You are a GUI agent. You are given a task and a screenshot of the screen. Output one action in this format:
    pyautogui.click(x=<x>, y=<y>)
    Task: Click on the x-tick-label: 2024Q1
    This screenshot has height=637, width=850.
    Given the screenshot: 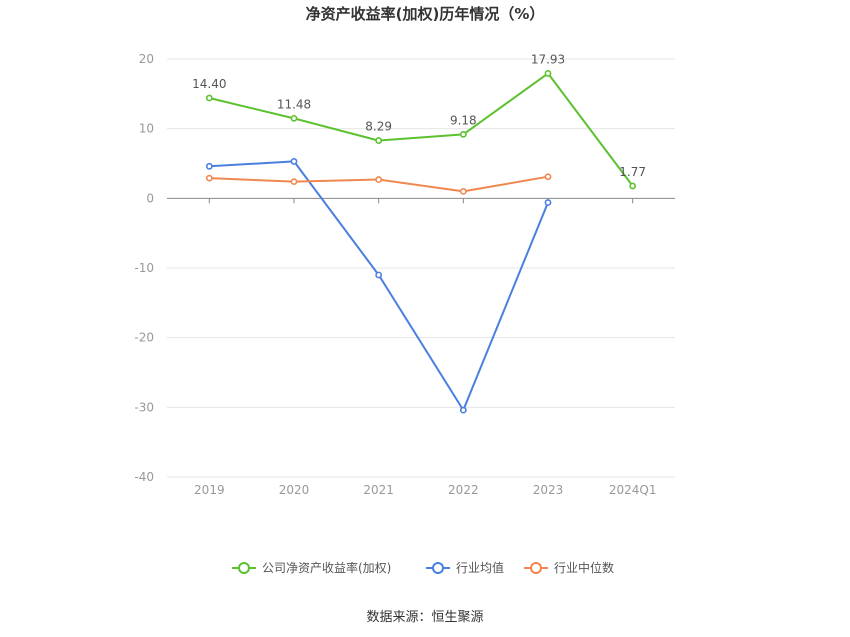 What is the action you would take?
    pyautogui.click(x=633, y=490)
    